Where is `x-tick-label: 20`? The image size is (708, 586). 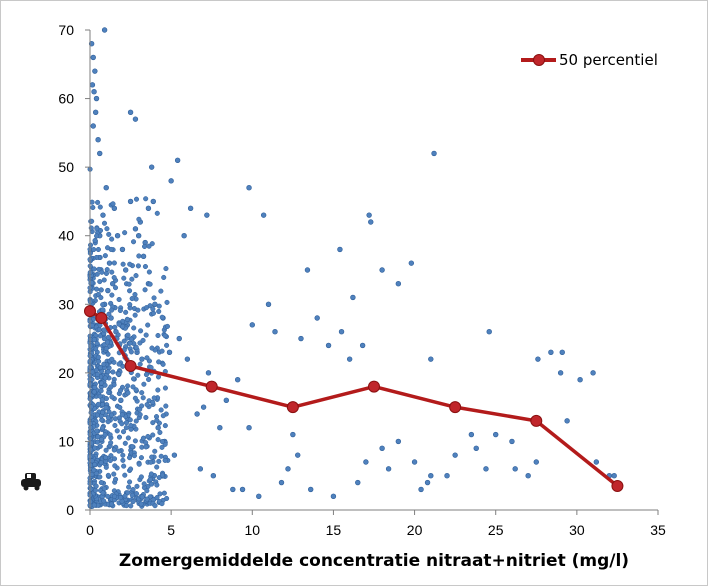
x-tick-label: 20 is located at coordinates (415, 530).